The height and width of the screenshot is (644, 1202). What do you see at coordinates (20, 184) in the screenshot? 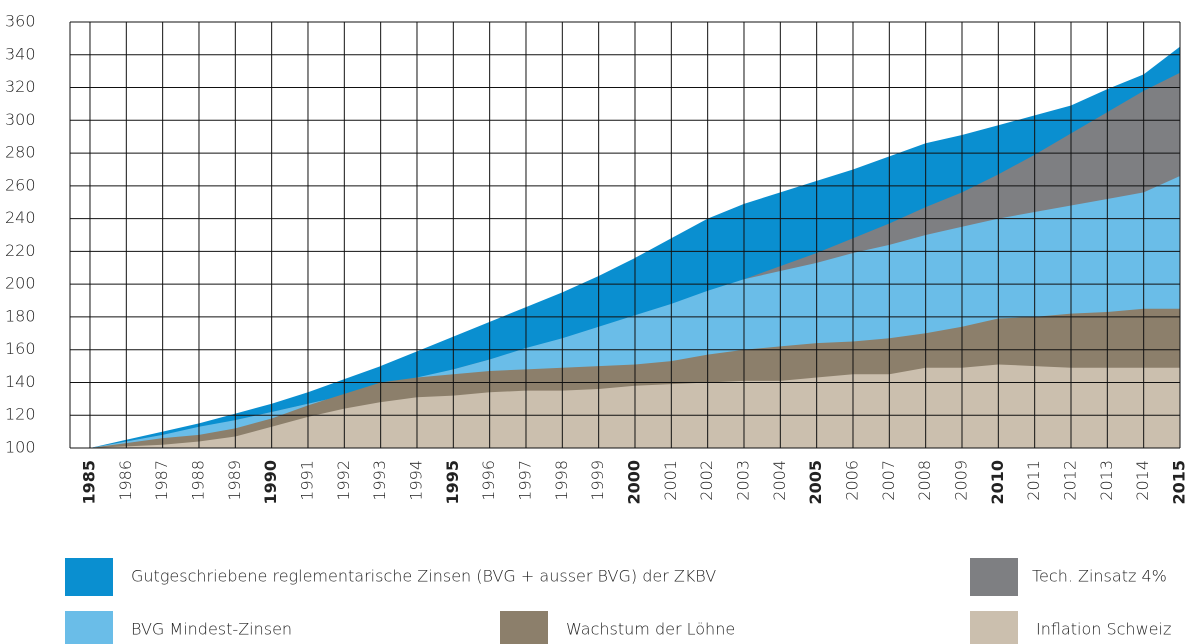
I see `y-tick-label: 260` at bounding box center [20, 184].